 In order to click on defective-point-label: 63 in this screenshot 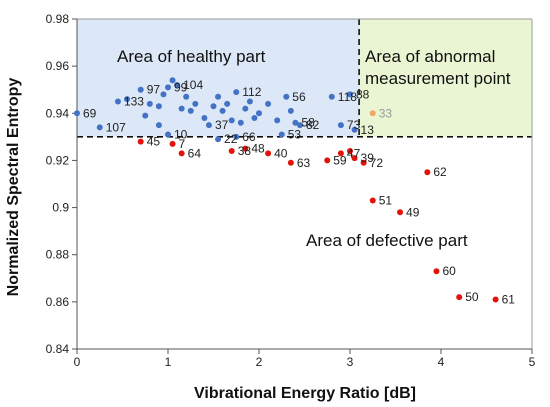, I will do `click(304, 163)`.